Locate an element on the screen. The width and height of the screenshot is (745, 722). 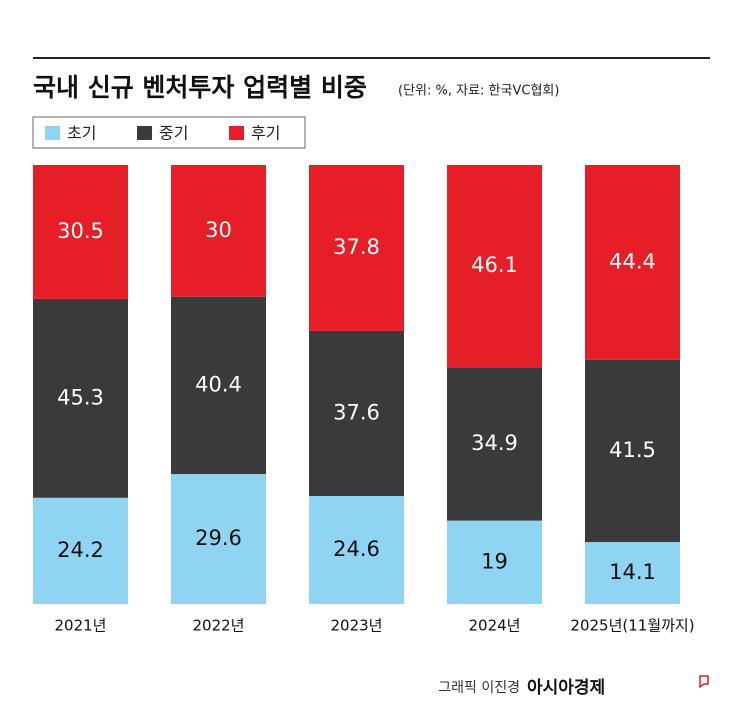
x-tick-label: 2021년 is located at coordinates (81, 626).